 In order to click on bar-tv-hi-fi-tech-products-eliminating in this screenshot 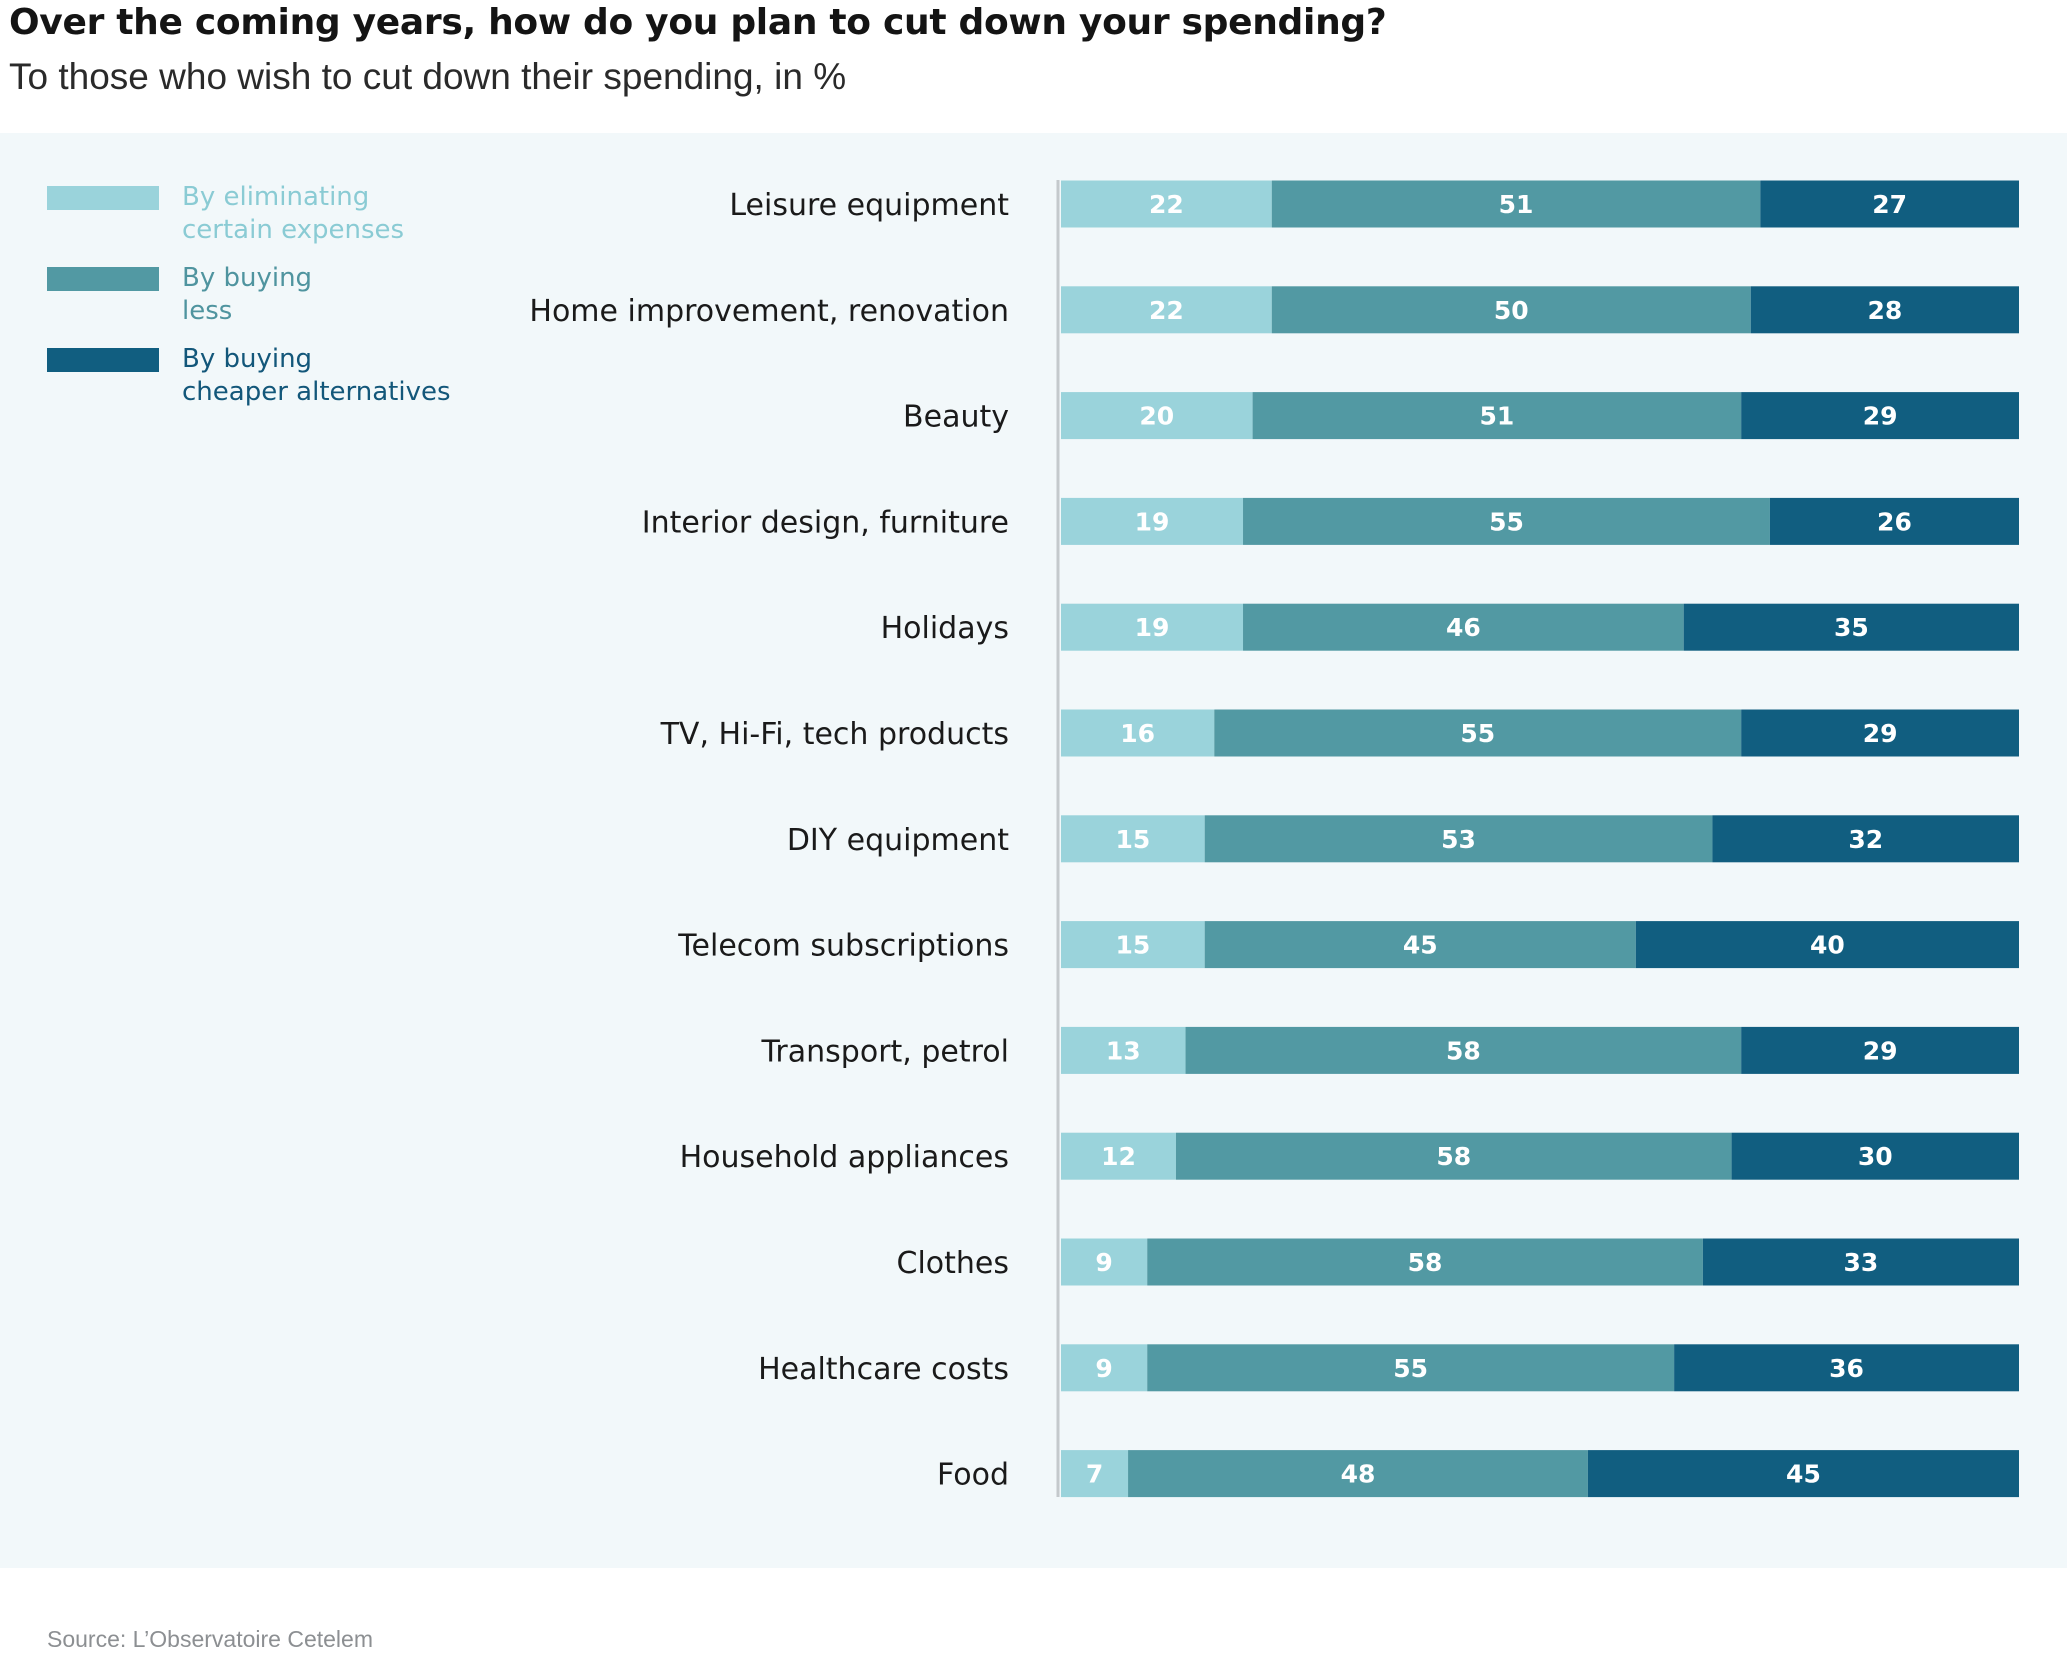, I will do `click(1138, 733)`.